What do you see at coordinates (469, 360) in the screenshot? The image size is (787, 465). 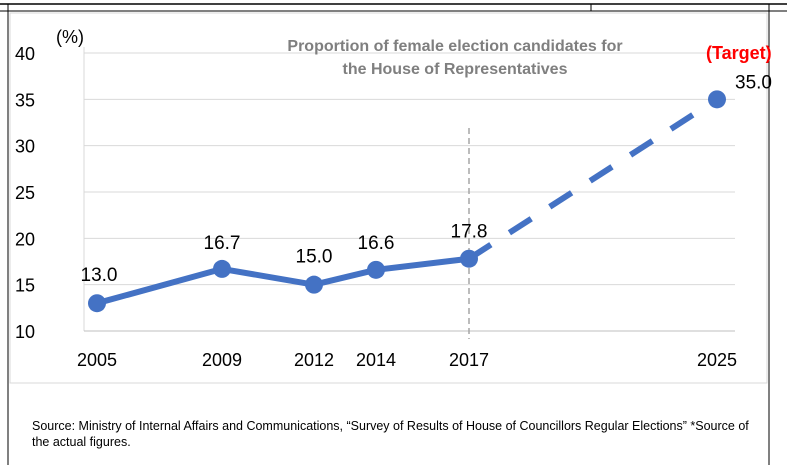 I see `x-tick-label: 2017` at bounding box center [469, 360].